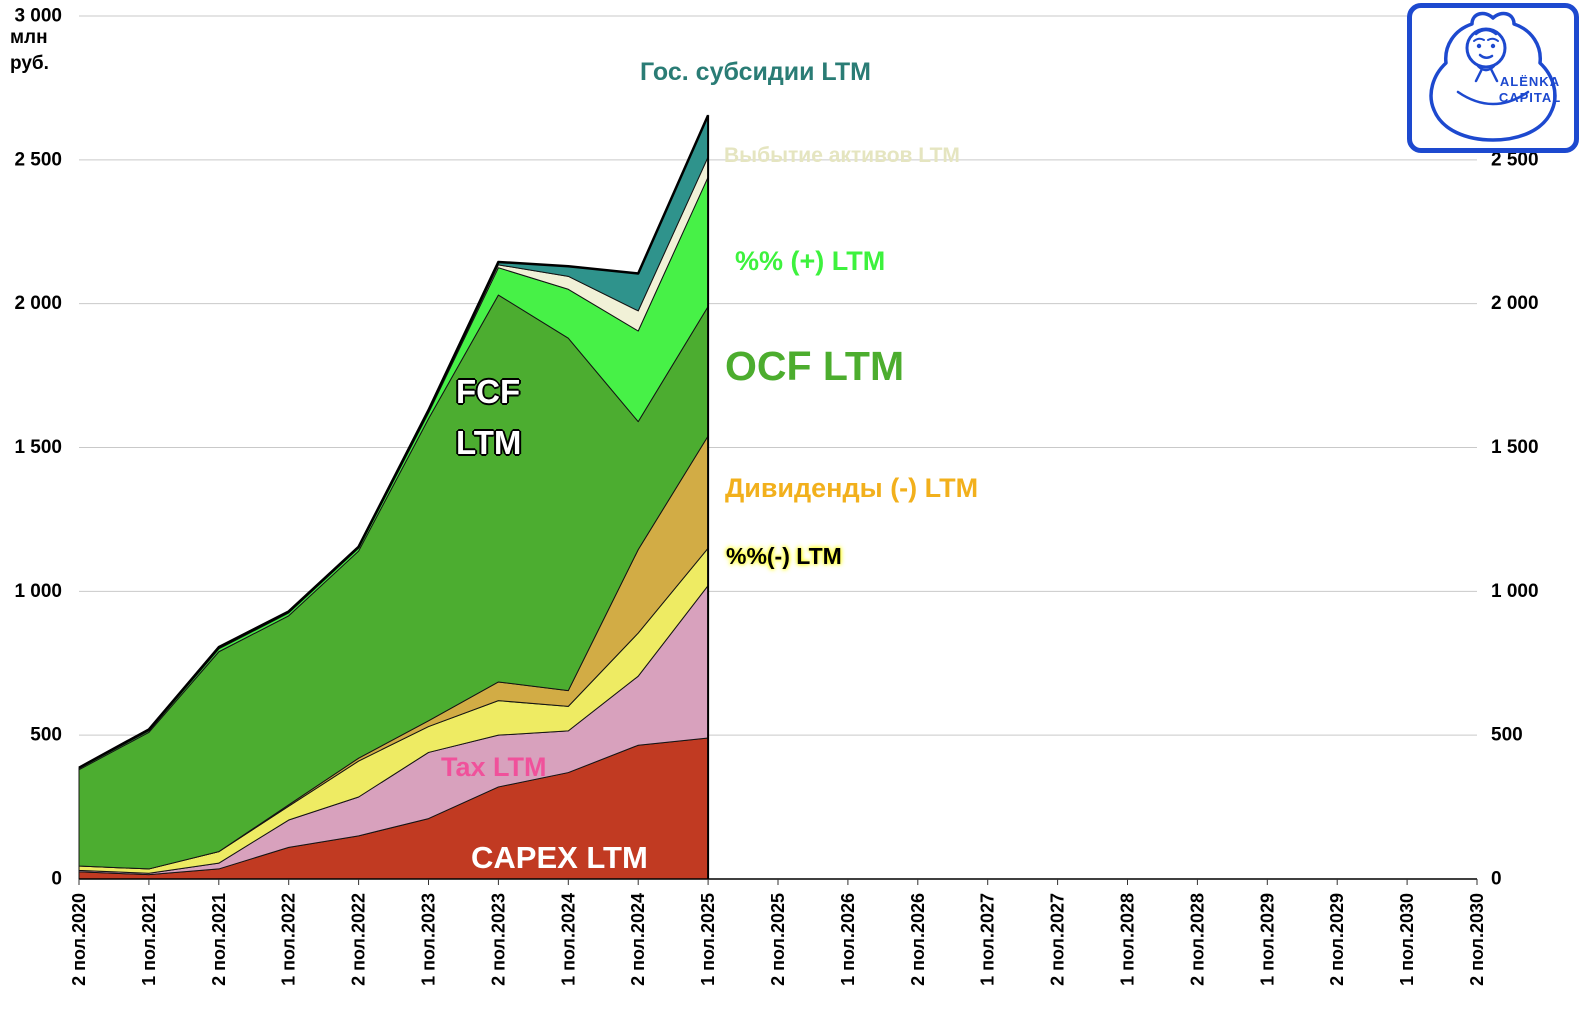  I want to click on x-tick-label-8: 2 пол.2024, so click(638, 939).